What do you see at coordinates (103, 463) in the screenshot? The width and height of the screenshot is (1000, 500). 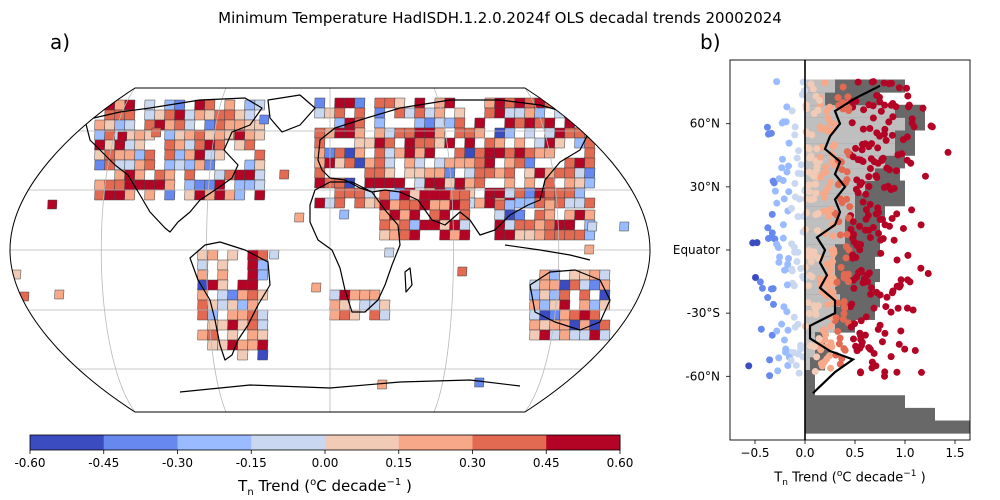 I see `colorbar-tick-label: -0.45` at bounding box center [103, 463].